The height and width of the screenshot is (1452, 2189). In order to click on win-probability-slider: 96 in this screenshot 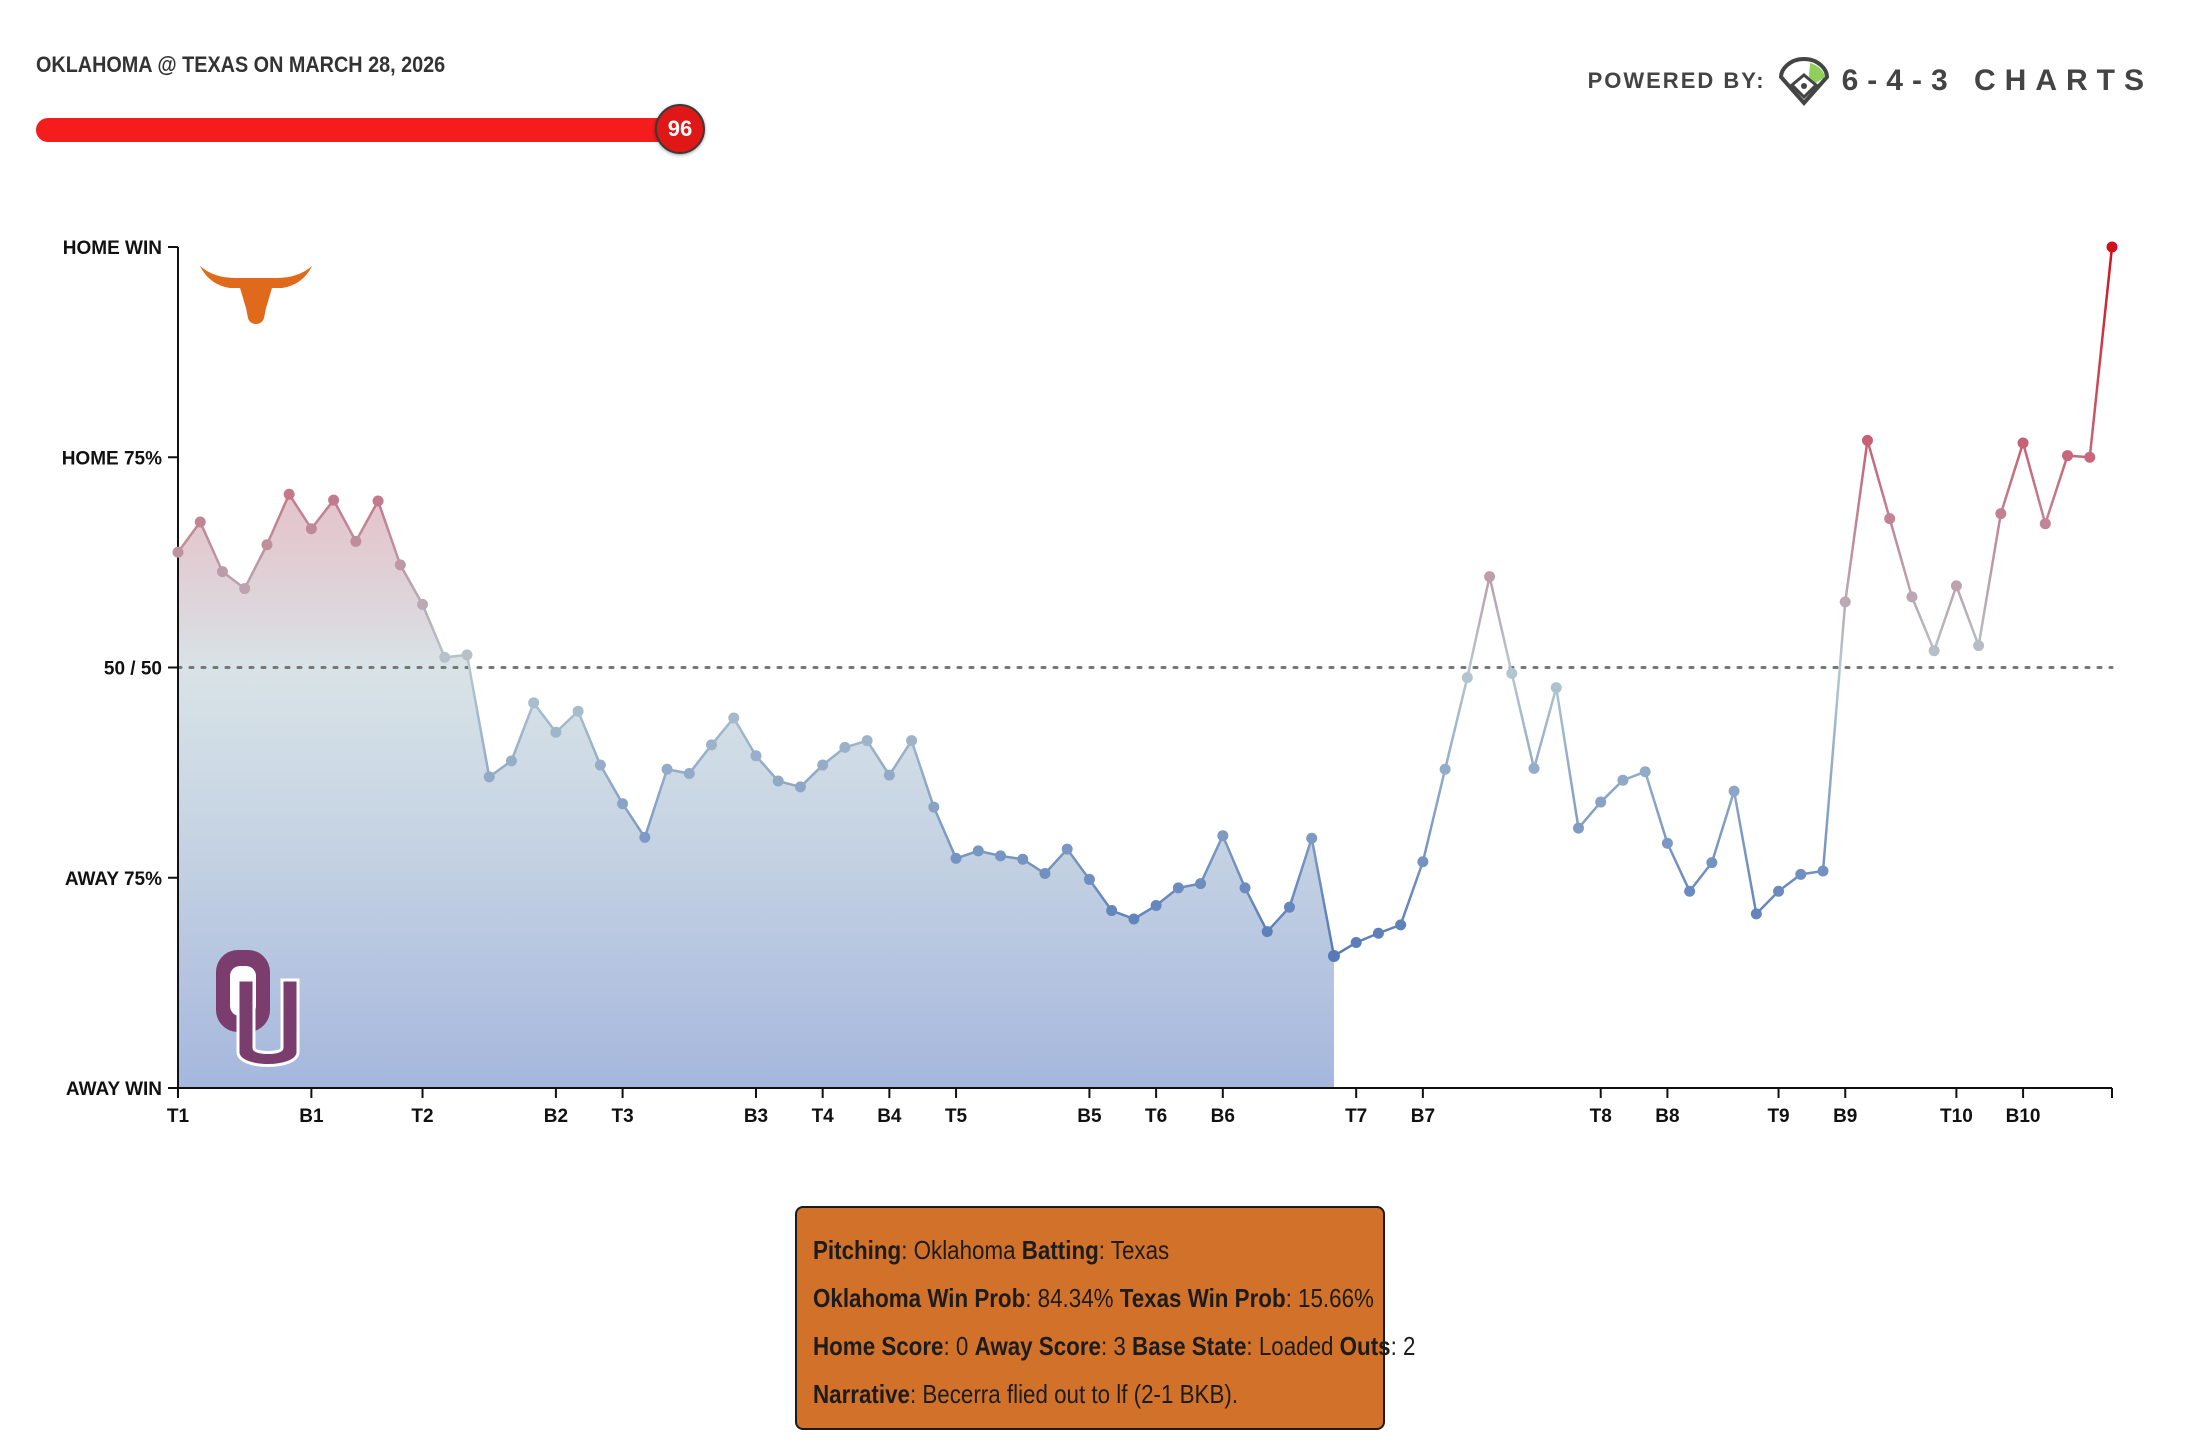, I will do `click(381, 129)`.